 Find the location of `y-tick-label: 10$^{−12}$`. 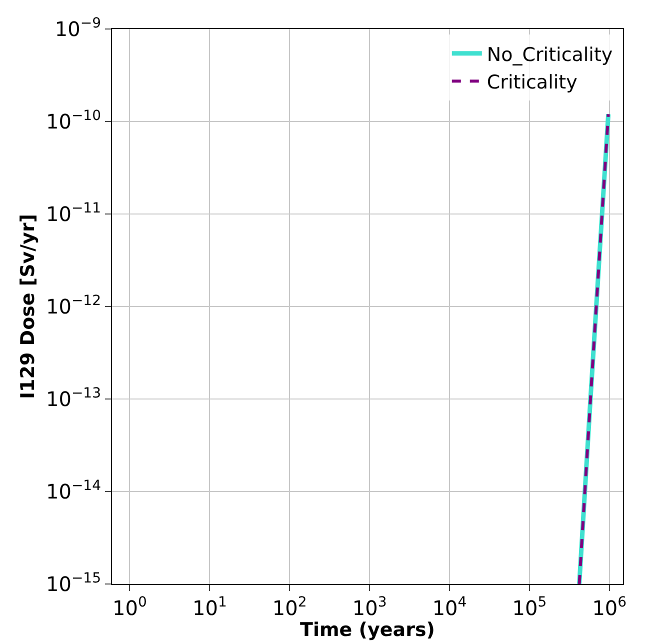

y-tick-label: 10$^{−12}$ is located at coordinates (73, 305).